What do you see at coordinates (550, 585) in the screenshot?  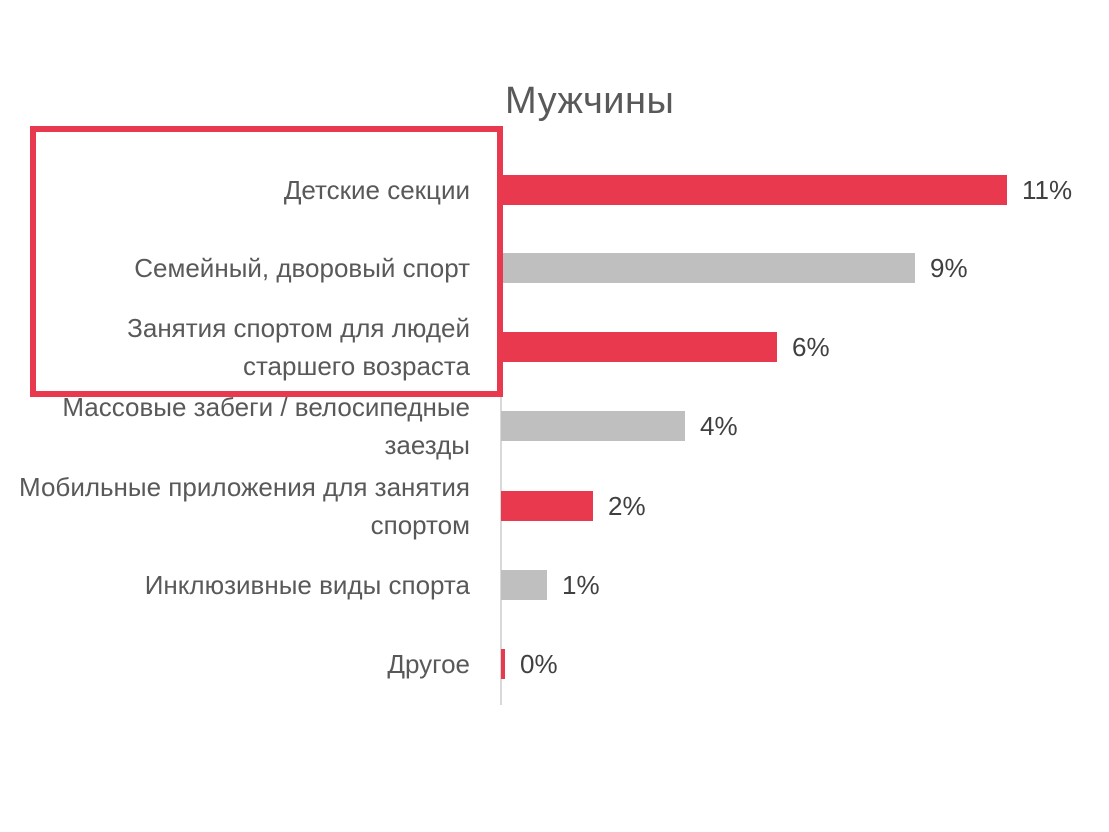 I see `bar-row: 1%` at bounding box center [550, 585].